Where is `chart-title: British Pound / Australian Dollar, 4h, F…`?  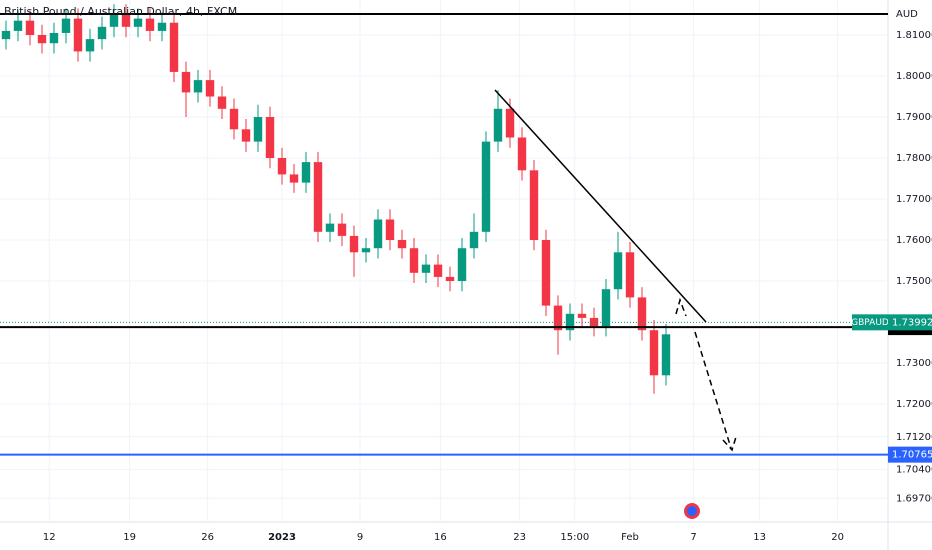
chart-title: British Pound / Australian Dollar, 4h, F… is located at coordinates (120, 11).